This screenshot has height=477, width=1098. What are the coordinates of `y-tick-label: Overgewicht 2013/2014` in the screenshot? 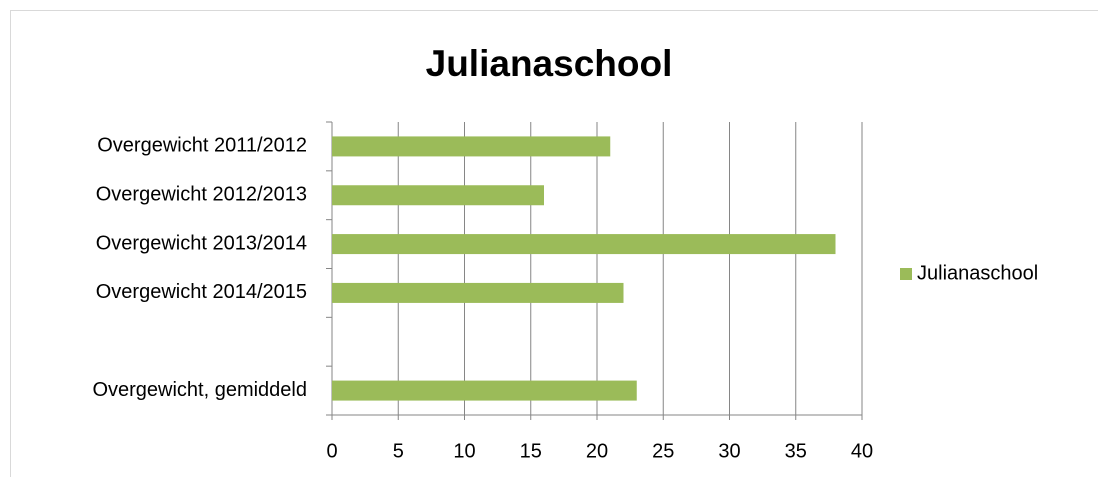 It's located at (201, 243).